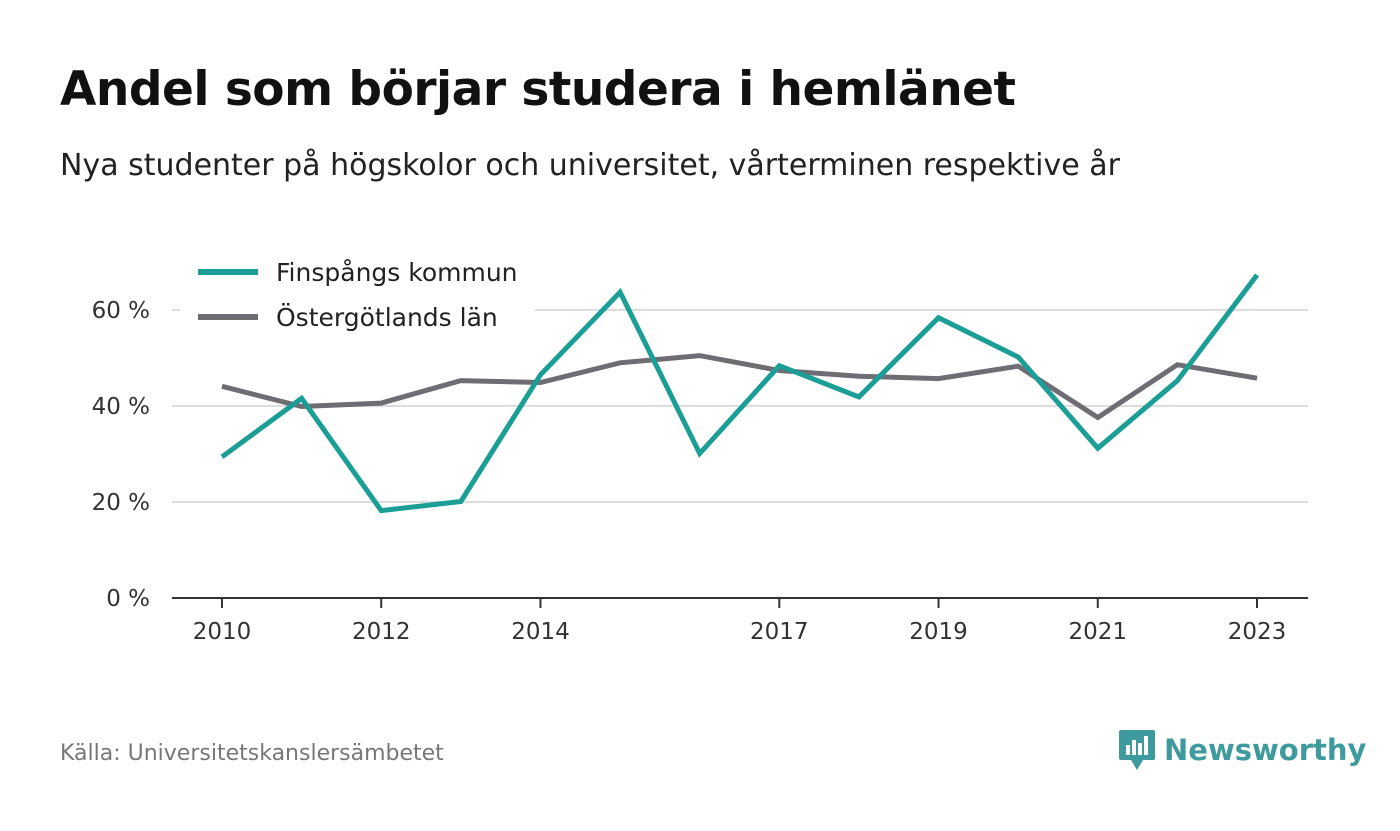 Image resolution: width=1400 pixels, height=831 pixels. I want to click on x-tick-label: 2023, so click(1257, 632).